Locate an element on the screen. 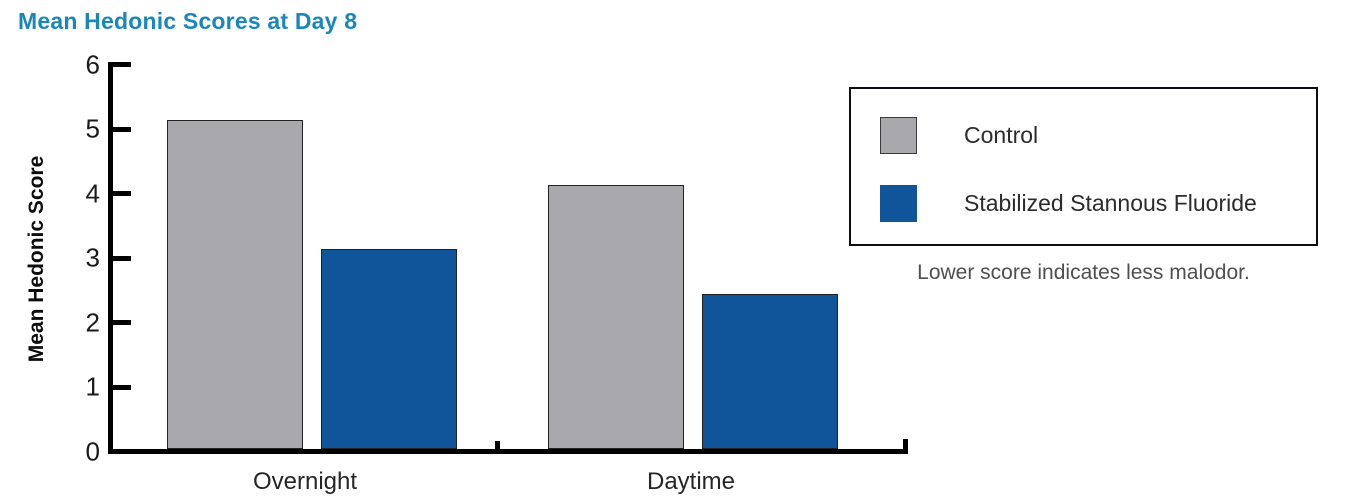 The height and width of the screenshot is (502, 1348). y-tick-label-2: 2 is located at coordinates (92, 322).